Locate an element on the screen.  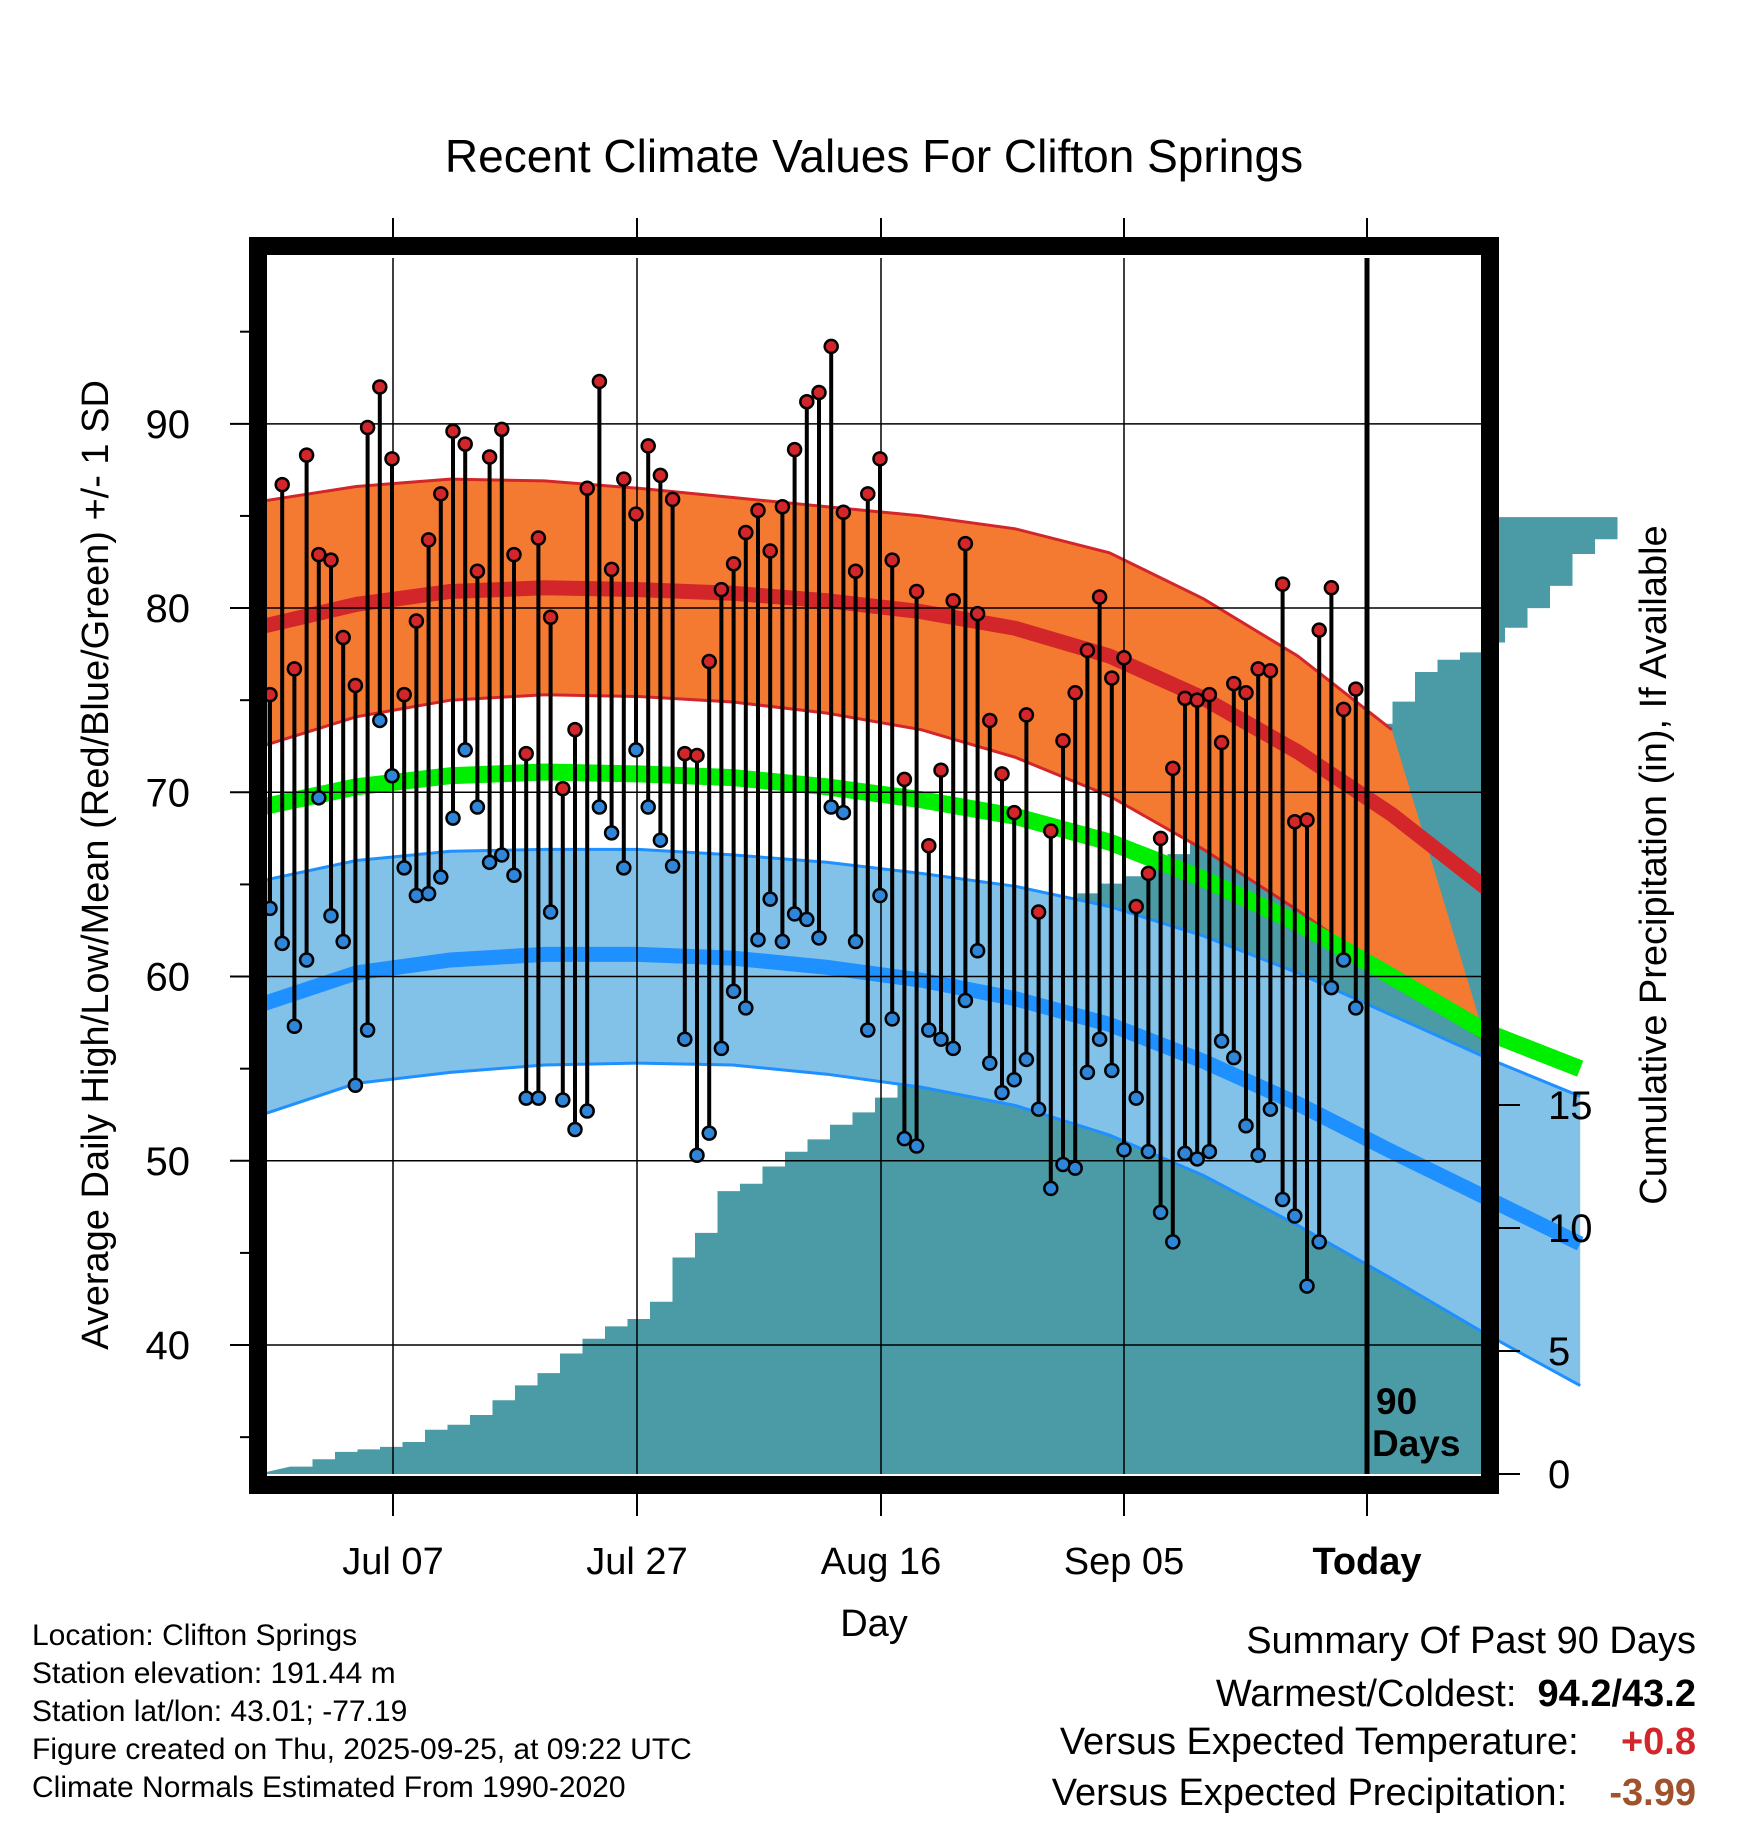
temp-label: Versus Expected Temperature: is located at coordinates (1319, 1742).